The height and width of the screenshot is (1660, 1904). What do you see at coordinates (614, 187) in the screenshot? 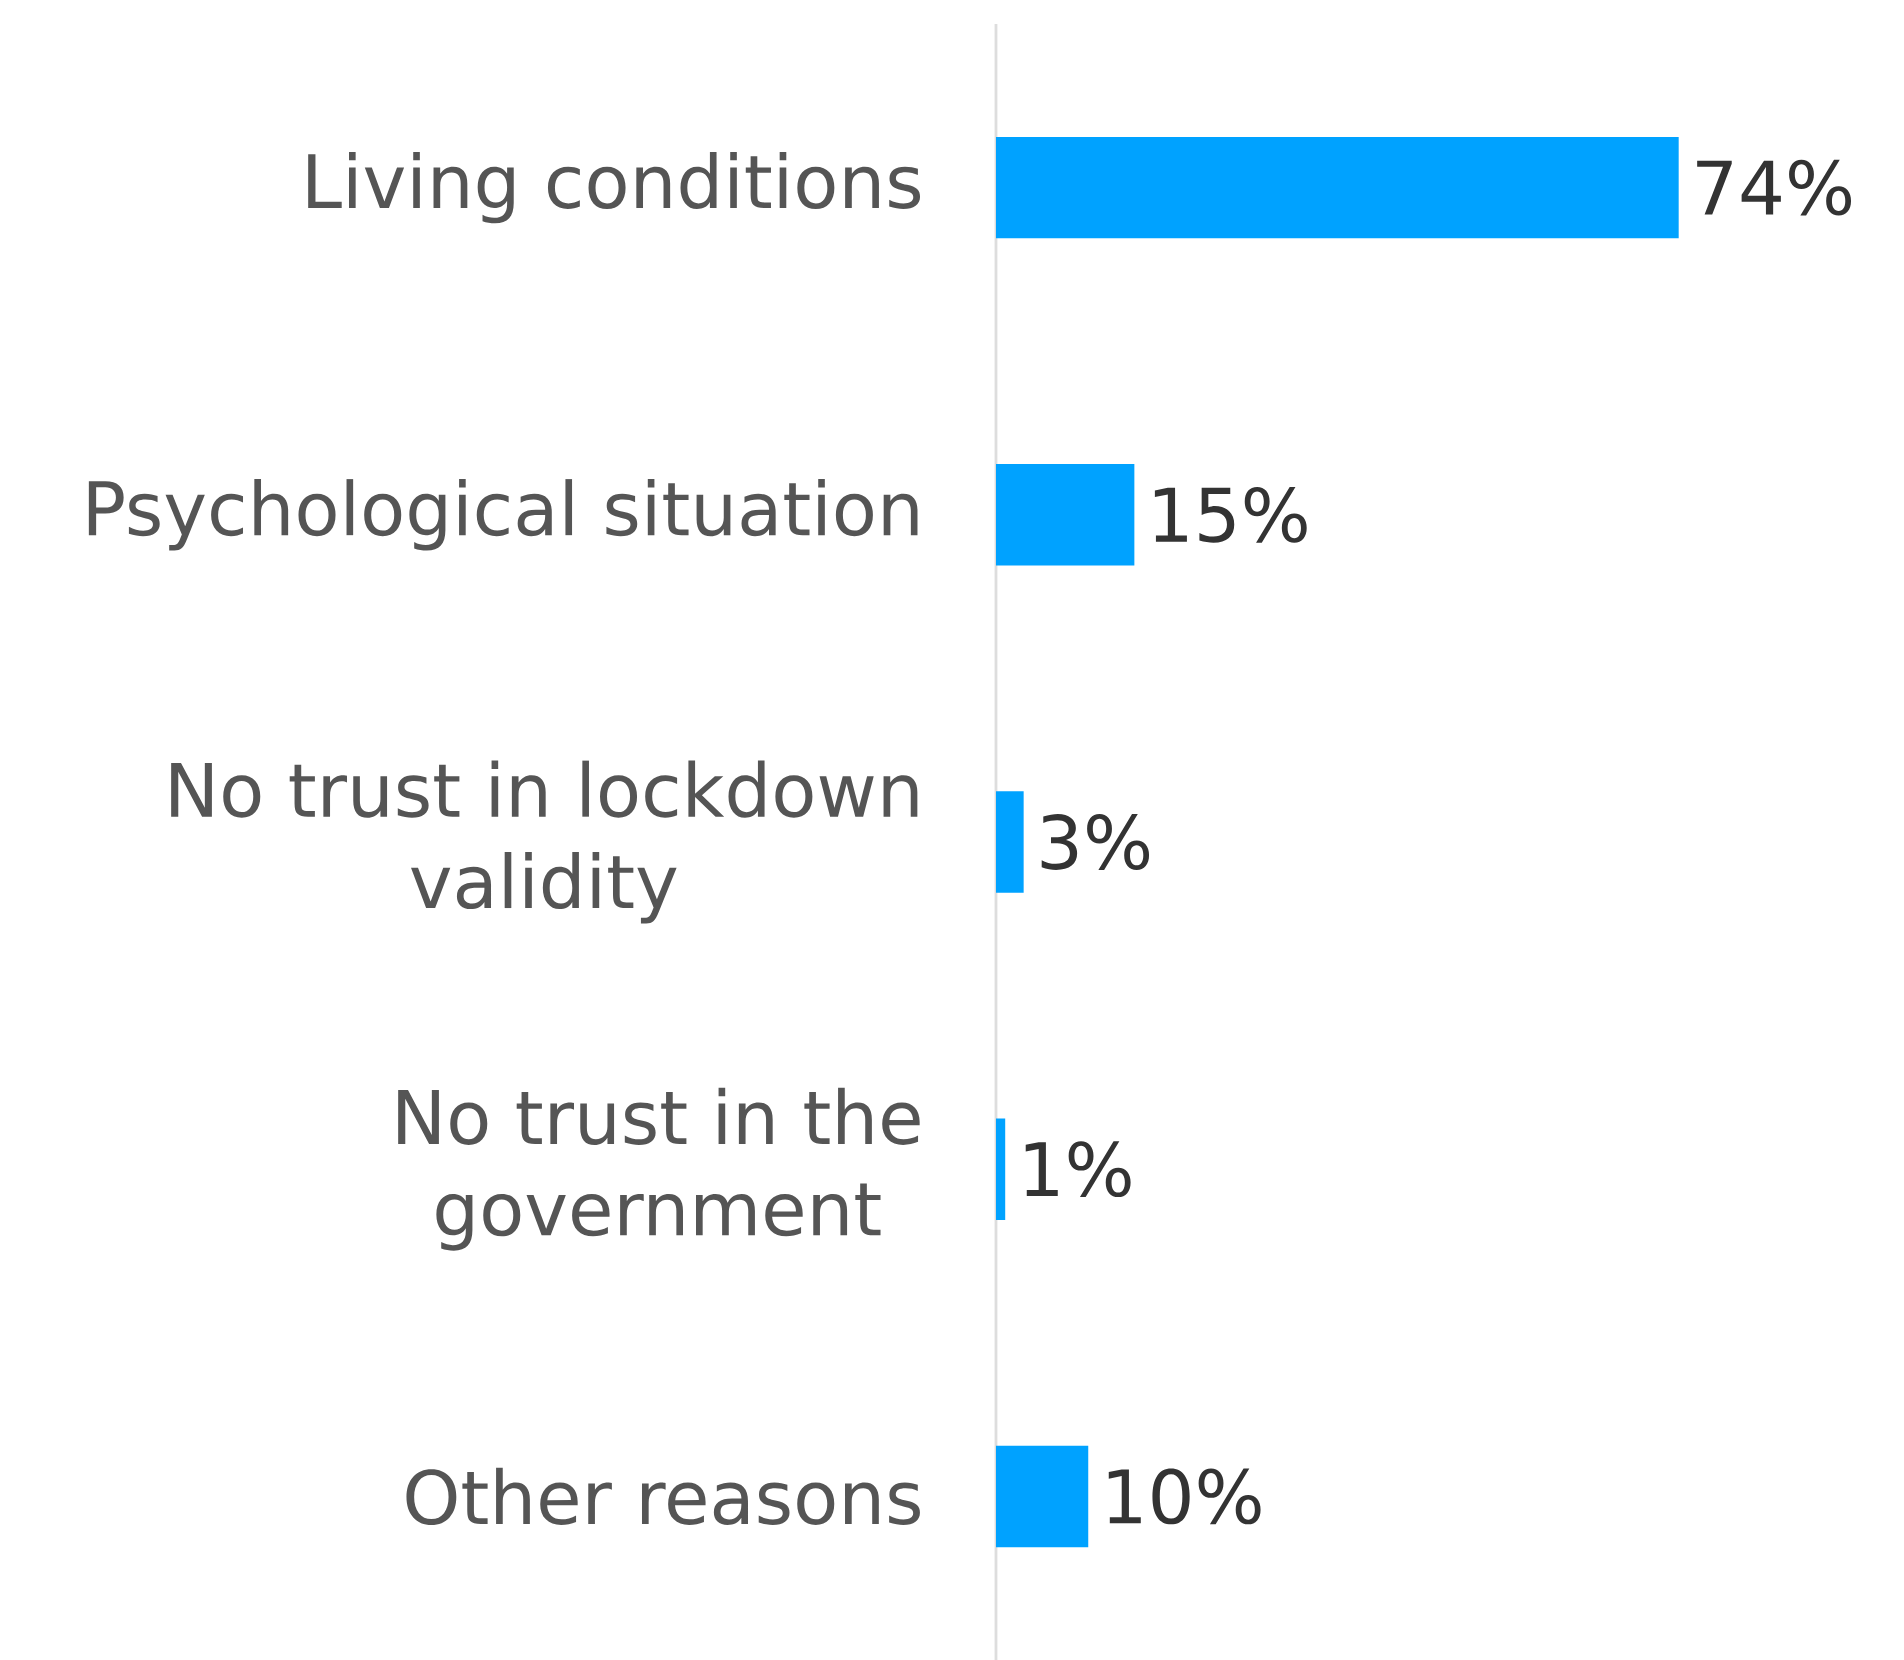
I see `y-tick-label: Living conditions` at bounding box center [614, 187].